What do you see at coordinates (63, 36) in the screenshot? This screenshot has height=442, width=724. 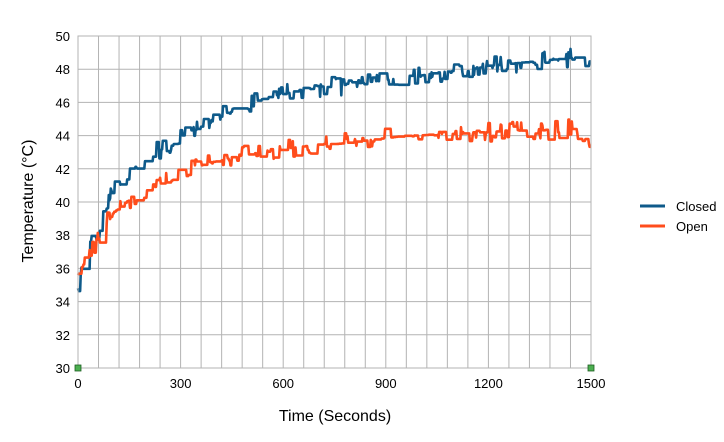 I see `y-tick-label: 50` at bounding box center [63, 36].